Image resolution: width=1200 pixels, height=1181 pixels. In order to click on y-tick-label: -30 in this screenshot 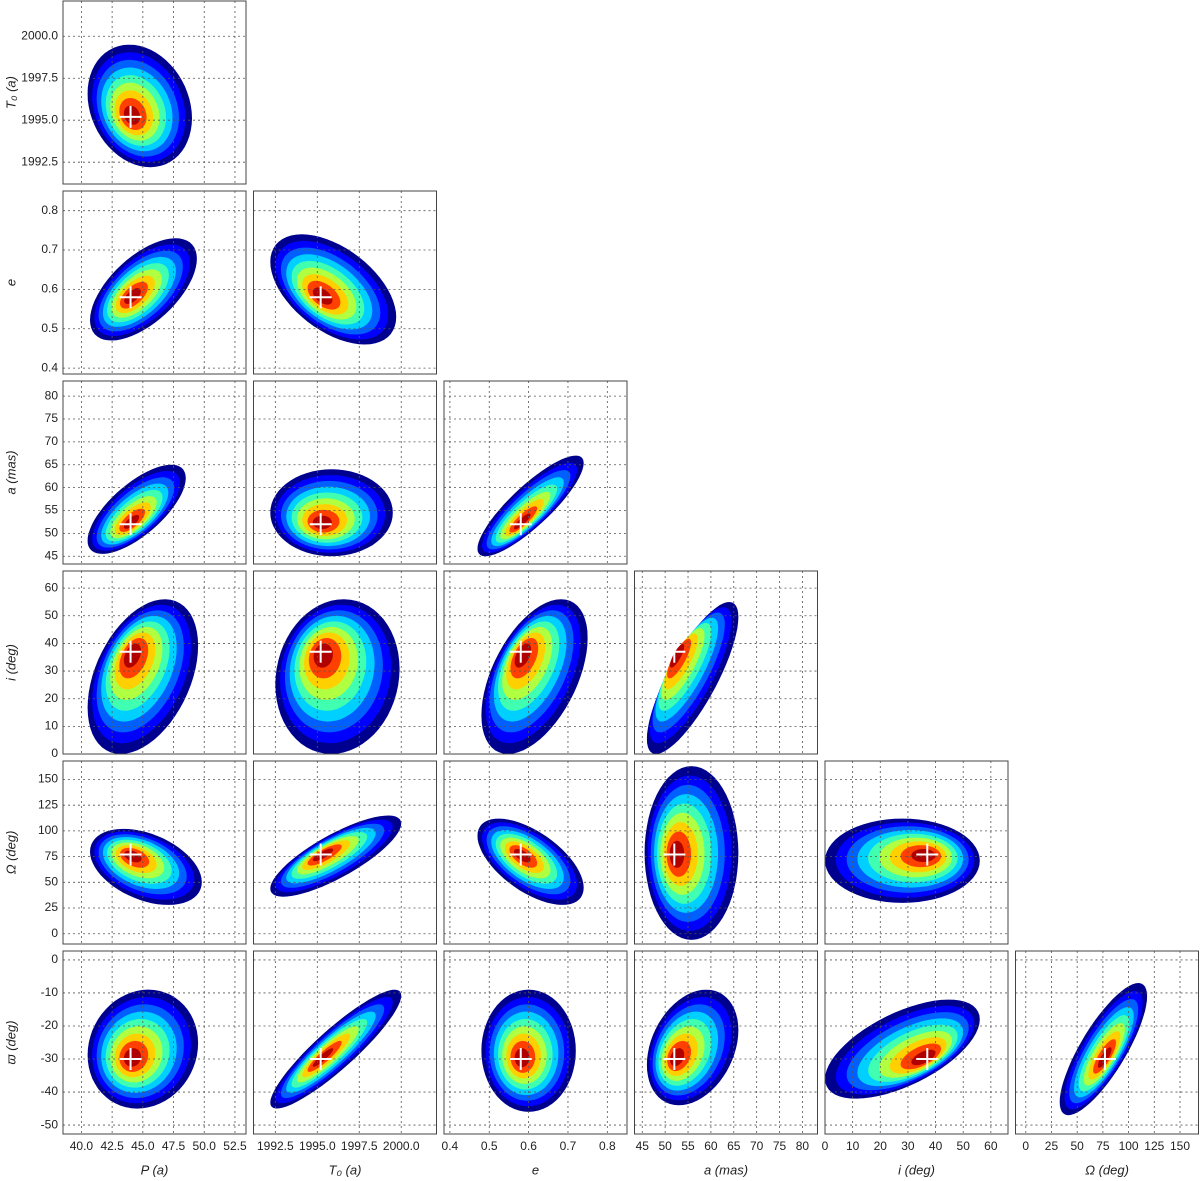, I will do `click(50, 1058)`.